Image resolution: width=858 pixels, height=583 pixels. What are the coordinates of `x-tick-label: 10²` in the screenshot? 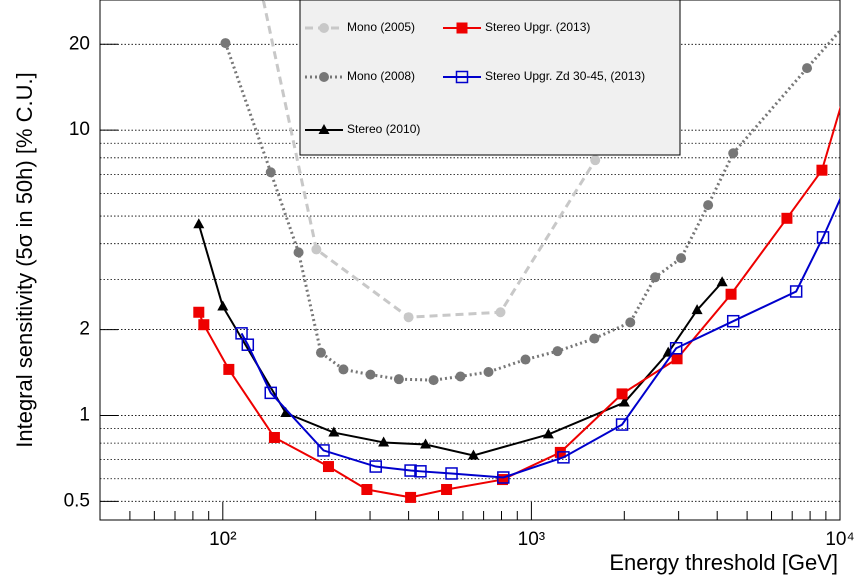 It's located at (222, 539).